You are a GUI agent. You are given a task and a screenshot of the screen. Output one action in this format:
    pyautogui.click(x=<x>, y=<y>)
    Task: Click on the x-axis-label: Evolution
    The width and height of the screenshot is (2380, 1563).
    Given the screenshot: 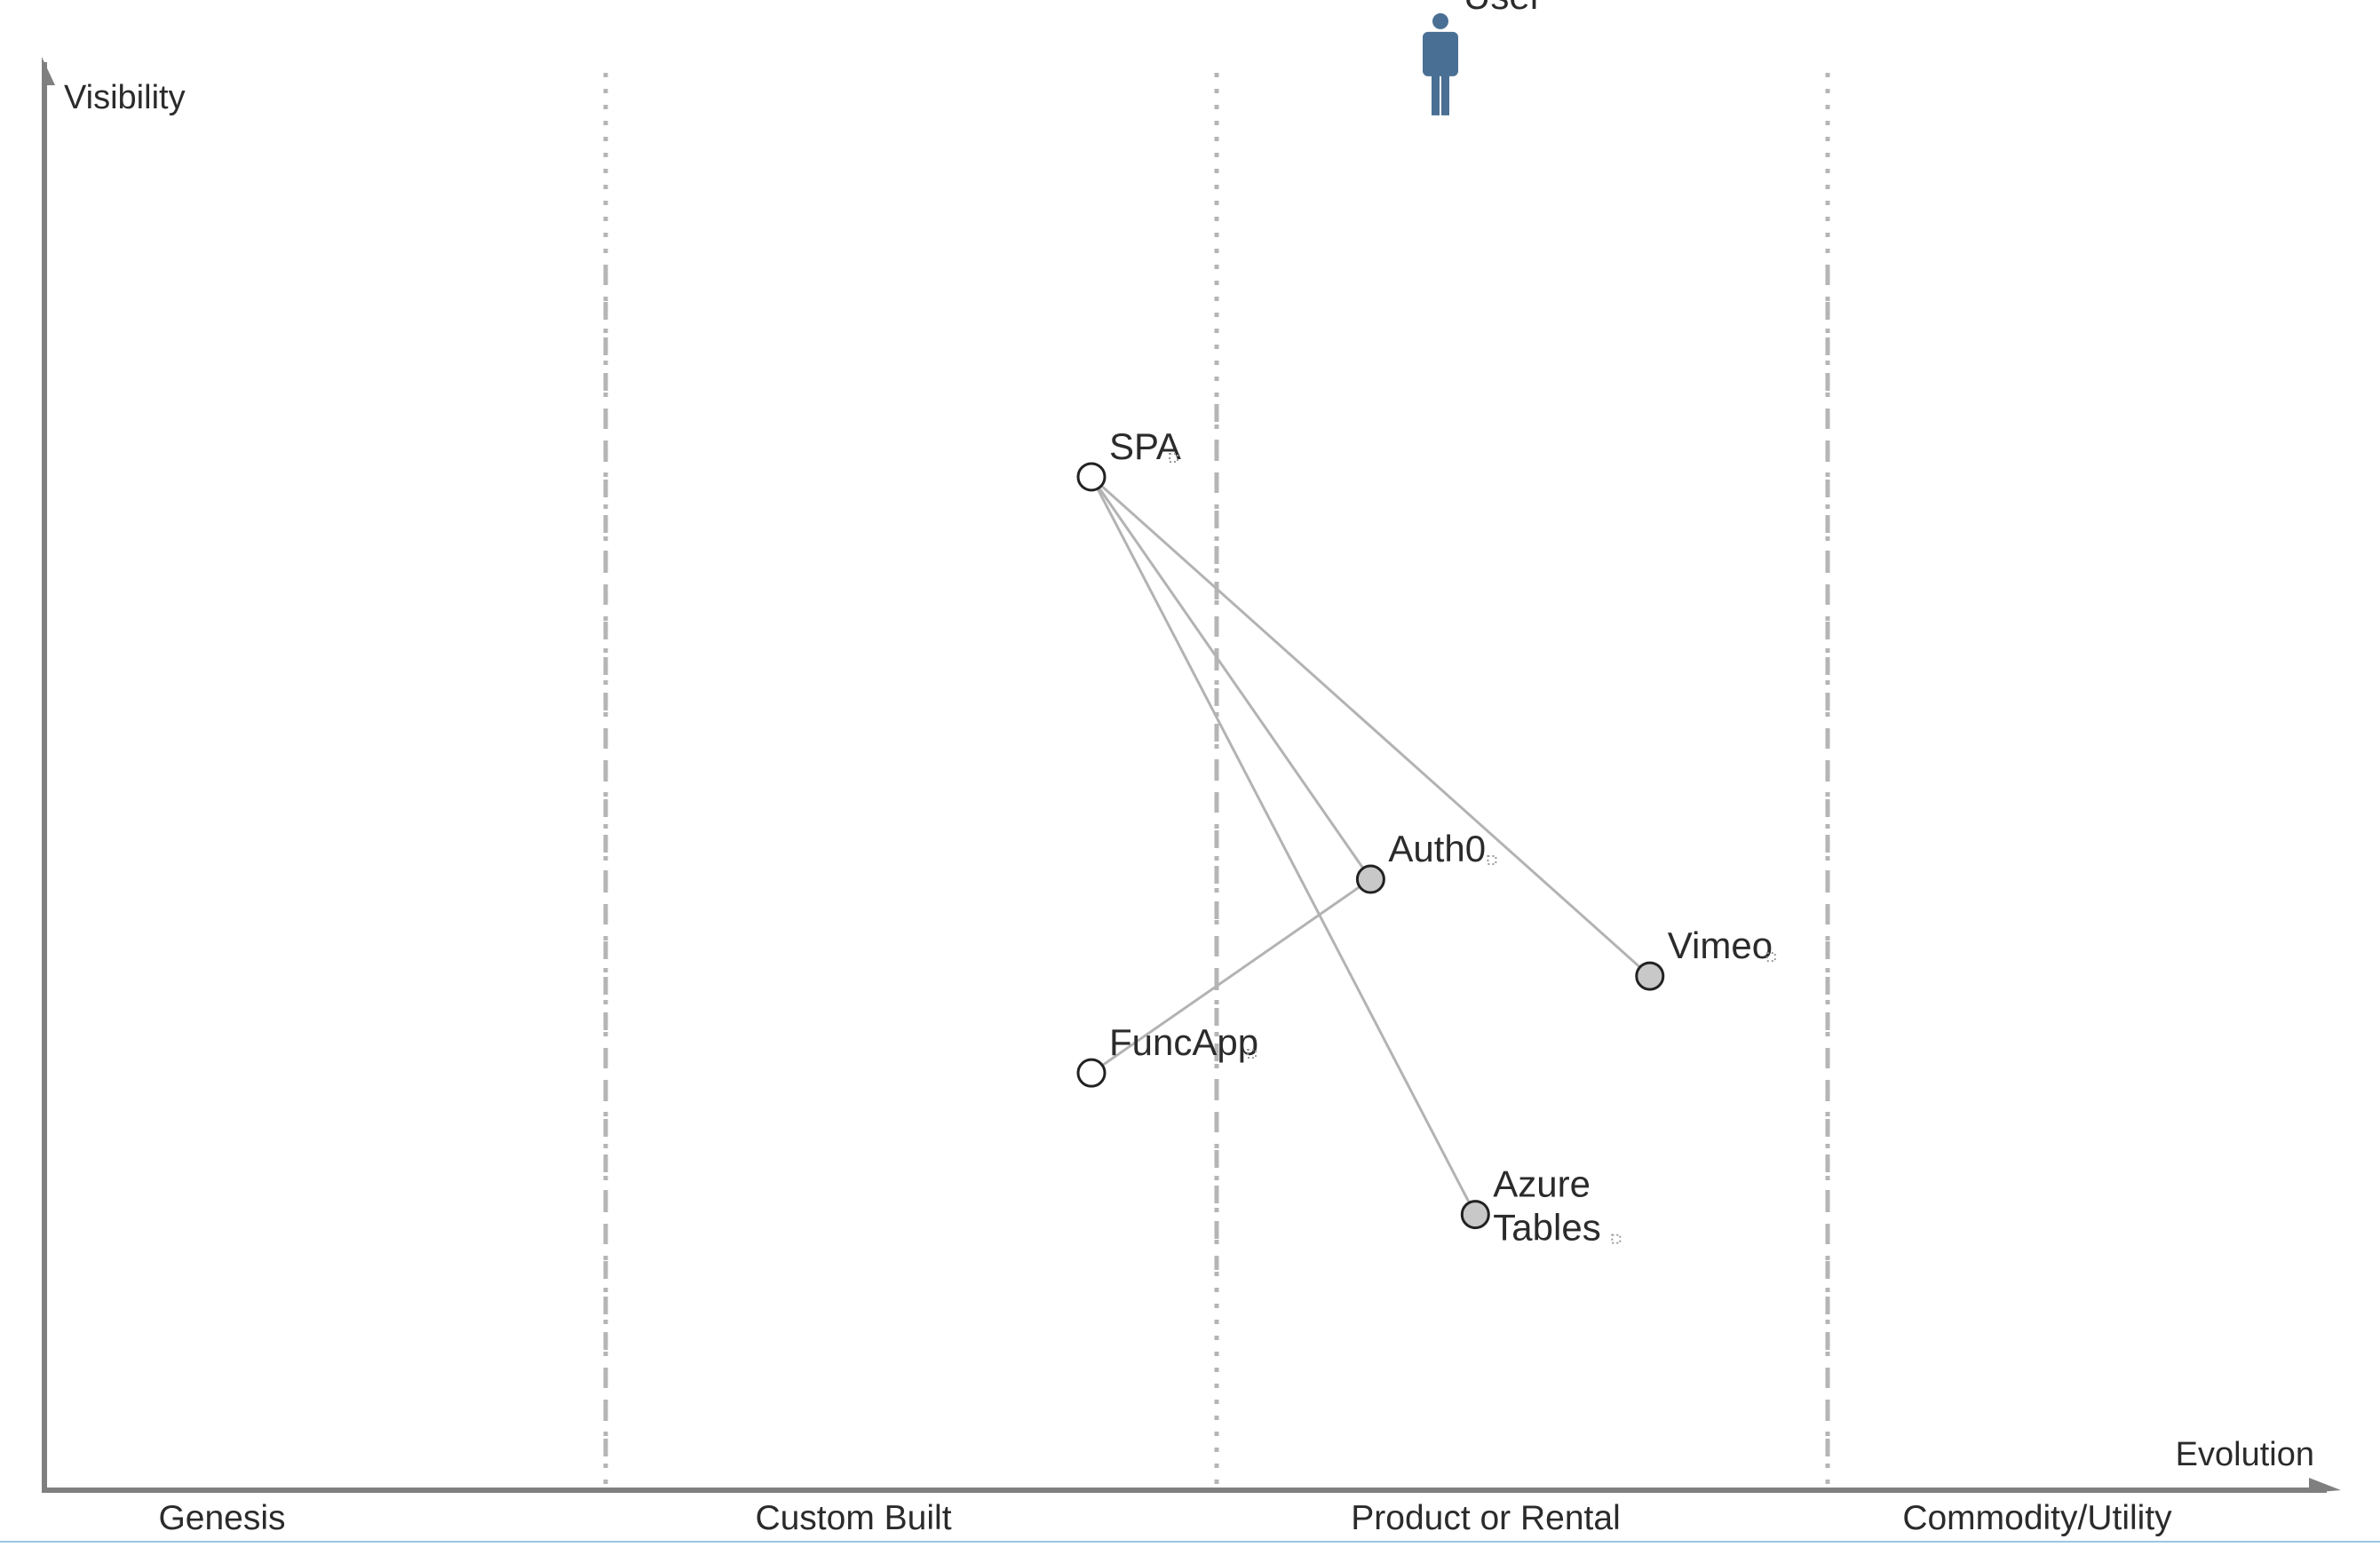 What is the action you would take?
    pyautogui.click(x=2245, y=1454)
    